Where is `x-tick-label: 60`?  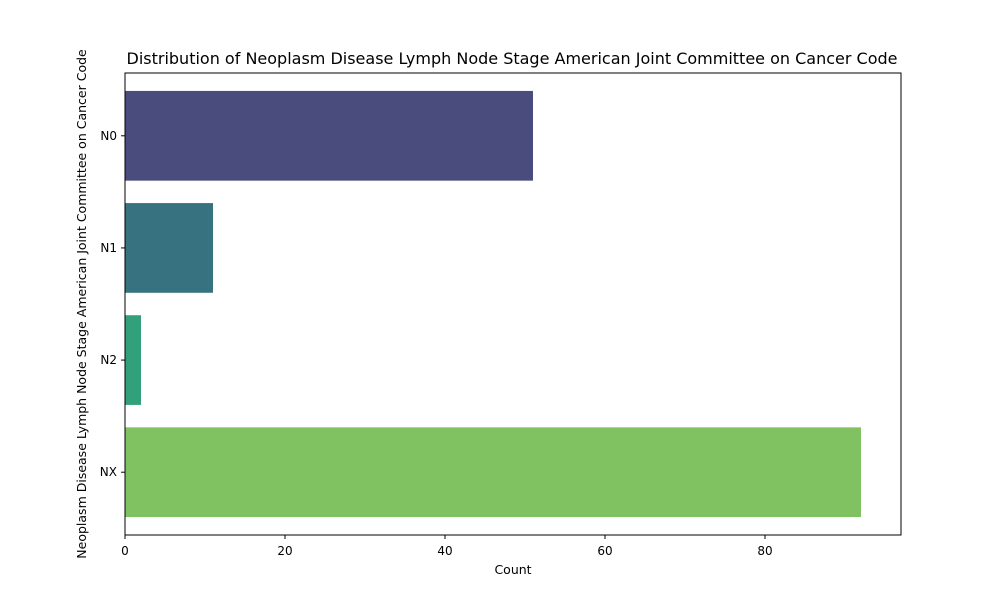 x-tick-label: 60 is located at coordinates (604, 551).